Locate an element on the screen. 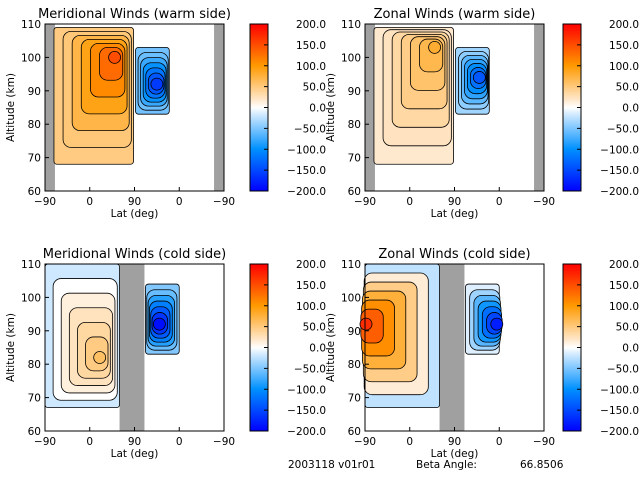 The image size is (640, 484). footer-beta-value: 66.8506 is located at coordinates (542, 465).